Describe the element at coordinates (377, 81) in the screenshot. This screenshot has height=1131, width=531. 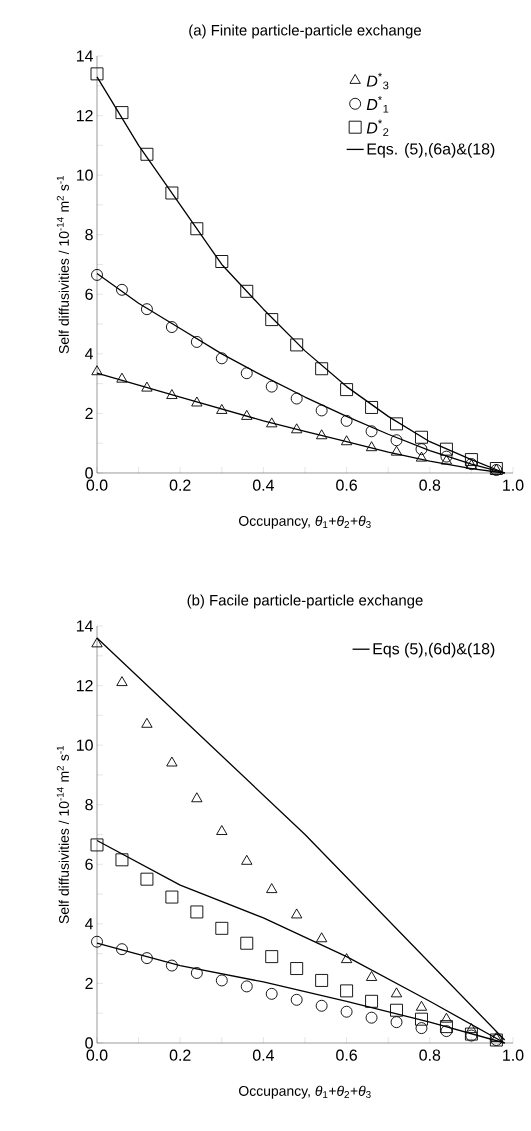
I see `legend-label: D$^{*}$3` at that location.